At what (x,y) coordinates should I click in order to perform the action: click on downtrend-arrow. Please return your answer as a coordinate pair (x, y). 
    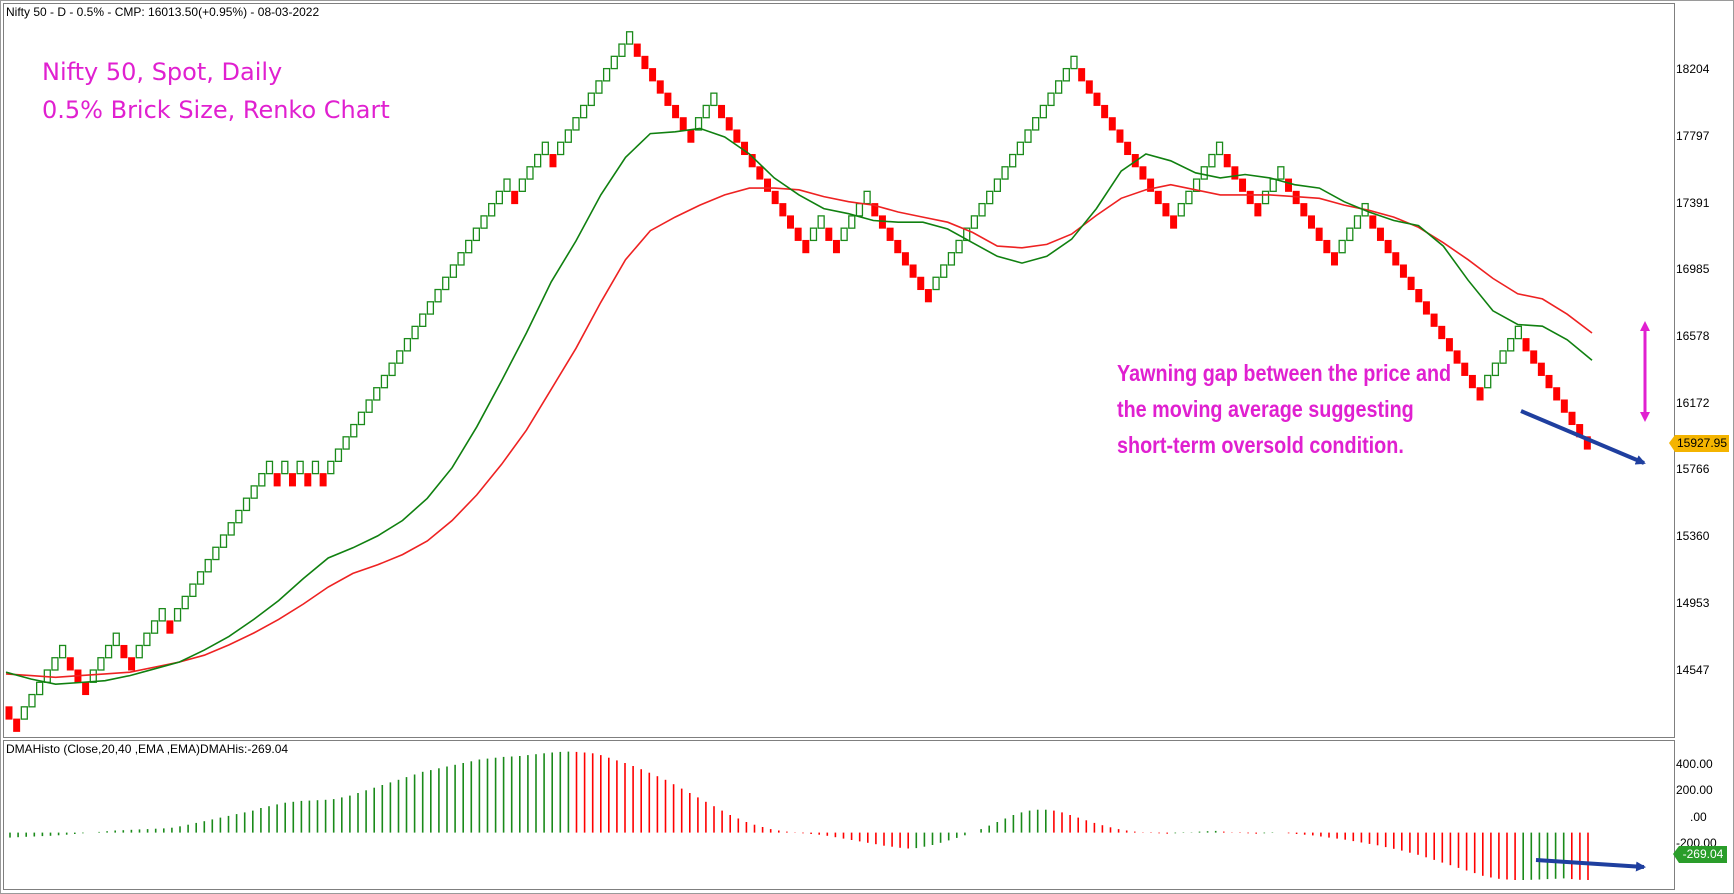
    Looking at the image, I should click on (1583, 437).